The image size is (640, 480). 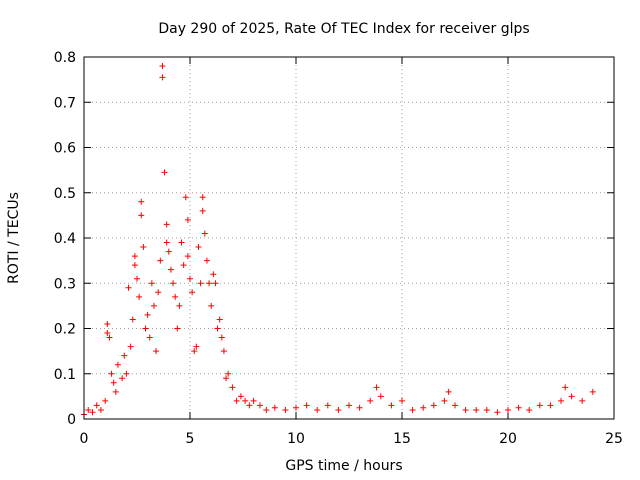 What do you see at coordinates (296, 439) in the screenshot?
I see `x-tick-label: 10` at bounding box center [296, 439].